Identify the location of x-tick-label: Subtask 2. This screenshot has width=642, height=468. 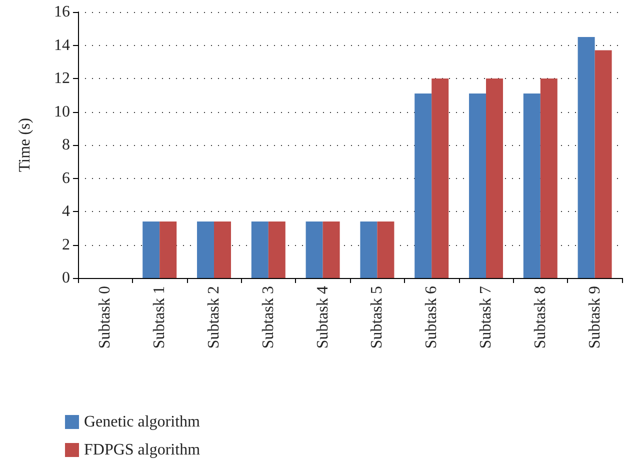
(214, 317).